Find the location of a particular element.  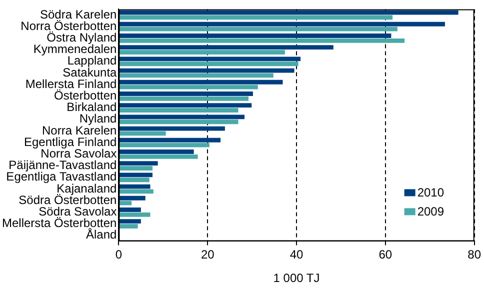

y-tick-label: Österbotten is located at coordinates (85, 95).